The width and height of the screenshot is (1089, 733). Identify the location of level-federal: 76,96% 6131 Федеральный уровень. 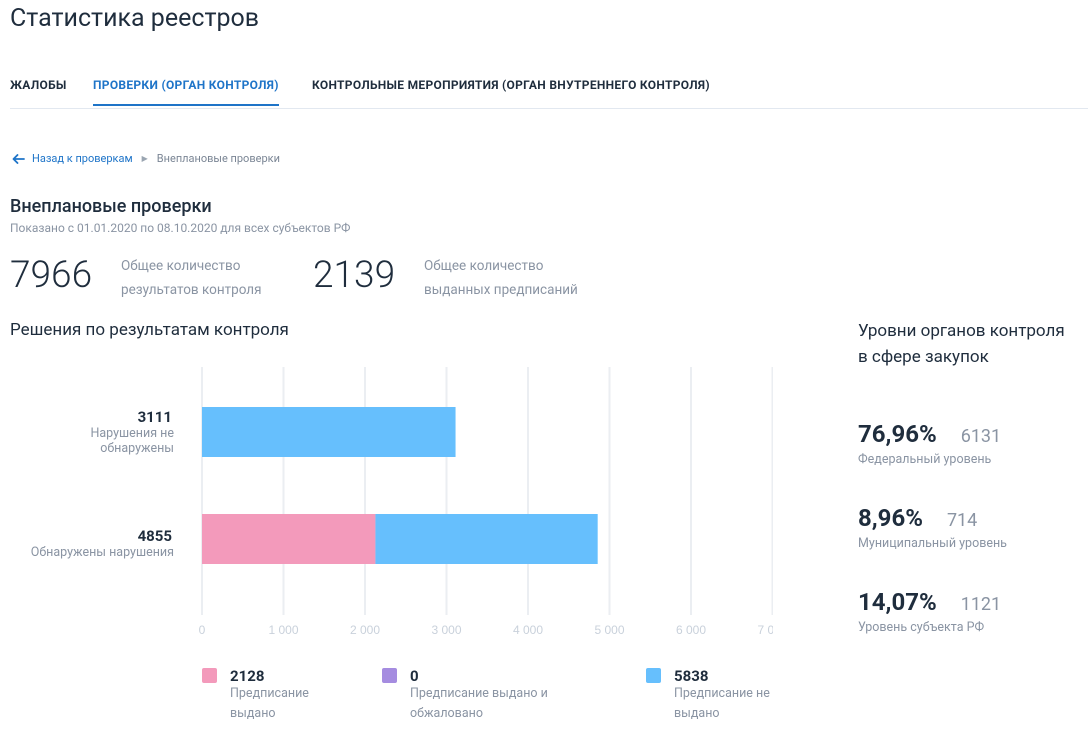
(973, 443).